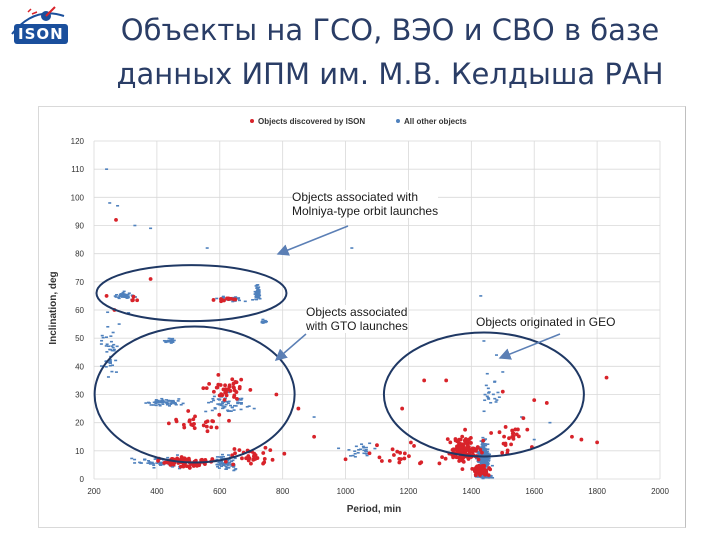 This screenshot has width=720, height=540. I want to click on y-tick-label: 100, so click(78, 197).